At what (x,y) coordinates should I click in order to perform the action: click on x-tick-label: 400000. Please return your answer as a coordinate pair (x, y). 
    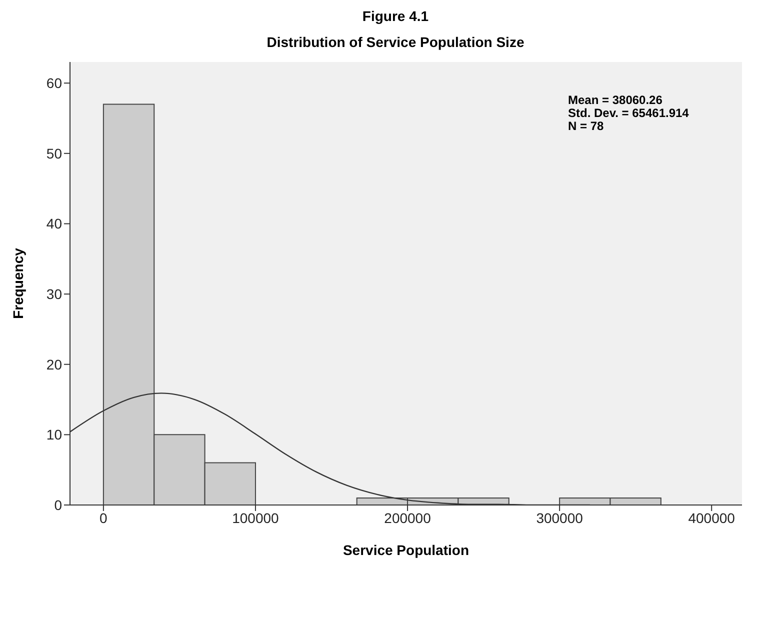
    Looking at the image, I should click on (712, 518).